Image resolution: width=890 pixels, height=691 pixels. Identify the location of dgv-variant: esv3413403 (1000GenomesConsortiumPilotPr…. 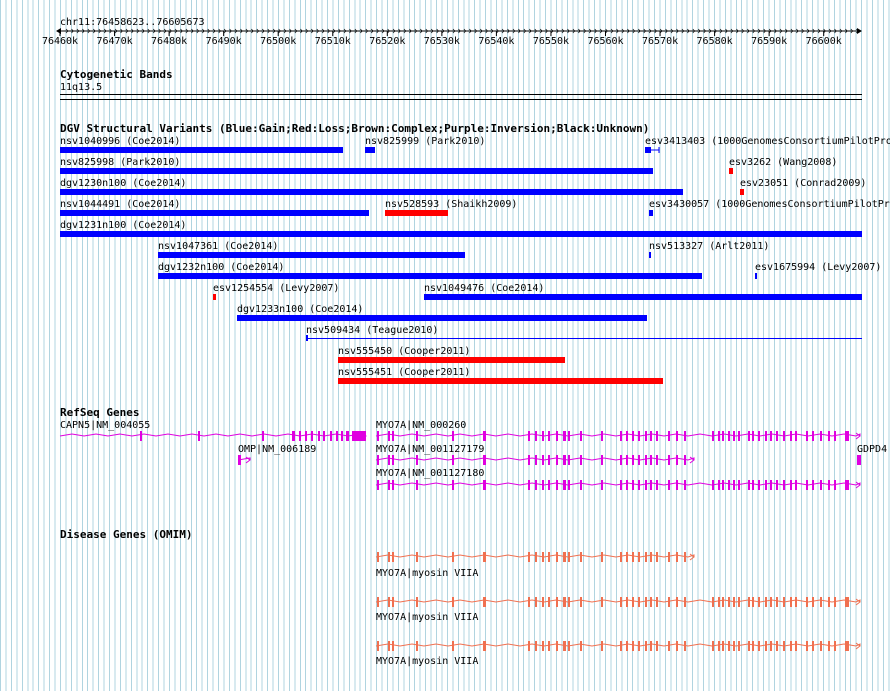
(767, 144).